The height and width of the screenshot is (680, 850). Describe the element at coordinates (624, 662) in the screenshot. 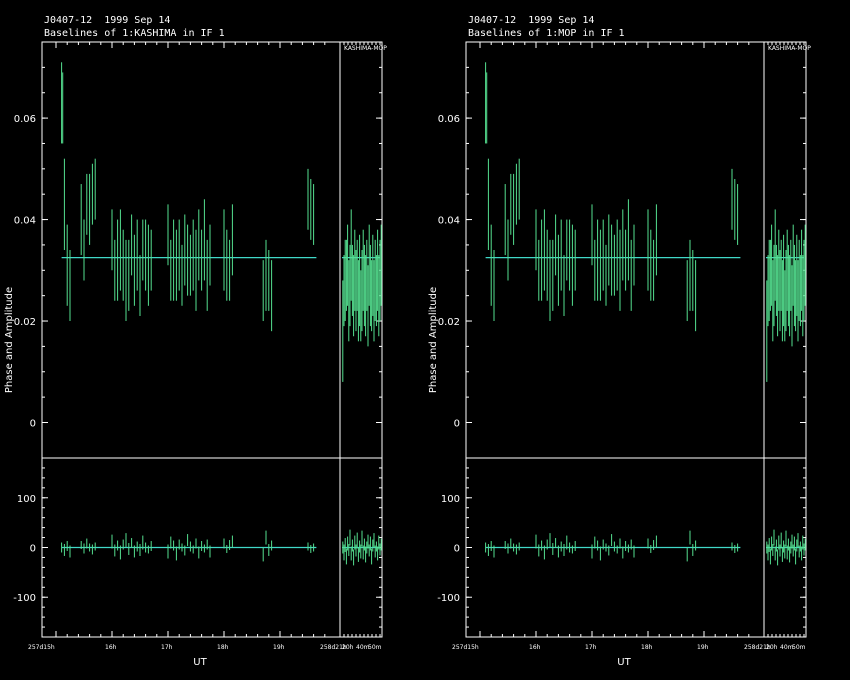

I see `p2-x-axis-label: UT` at that location.